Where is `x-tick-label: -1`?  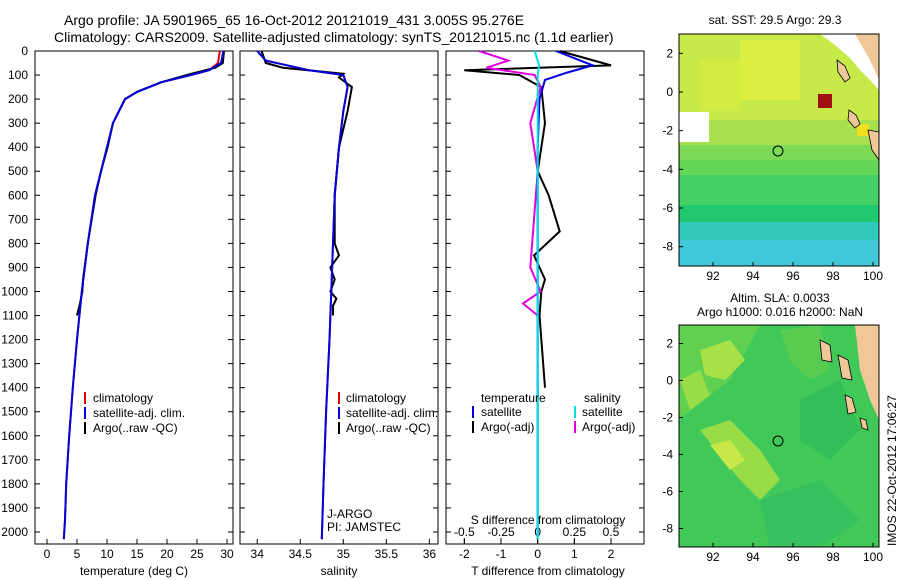
x-tick-label: -1 is located at coordinates (501, 554).